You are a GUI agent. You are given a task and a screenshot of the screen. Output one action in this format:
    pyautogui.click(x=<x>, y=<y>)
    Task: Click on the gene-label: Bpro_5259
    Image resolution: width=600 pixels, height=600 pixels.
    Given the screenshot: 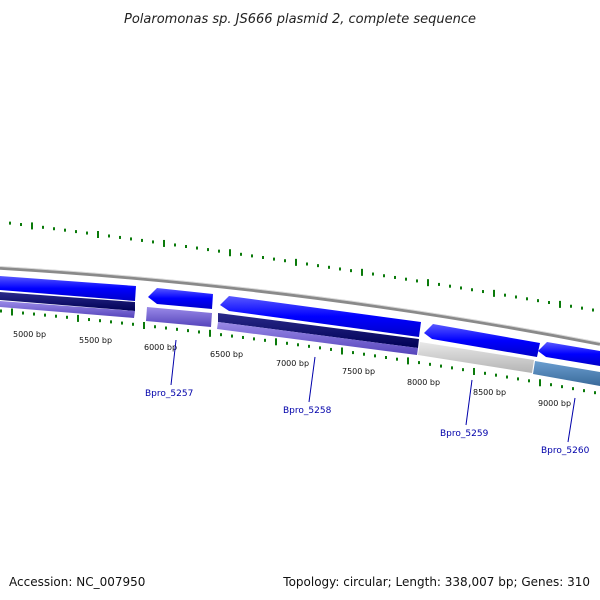 What is the action you would take?
    pyautogui.click(x=464, y=434)
    